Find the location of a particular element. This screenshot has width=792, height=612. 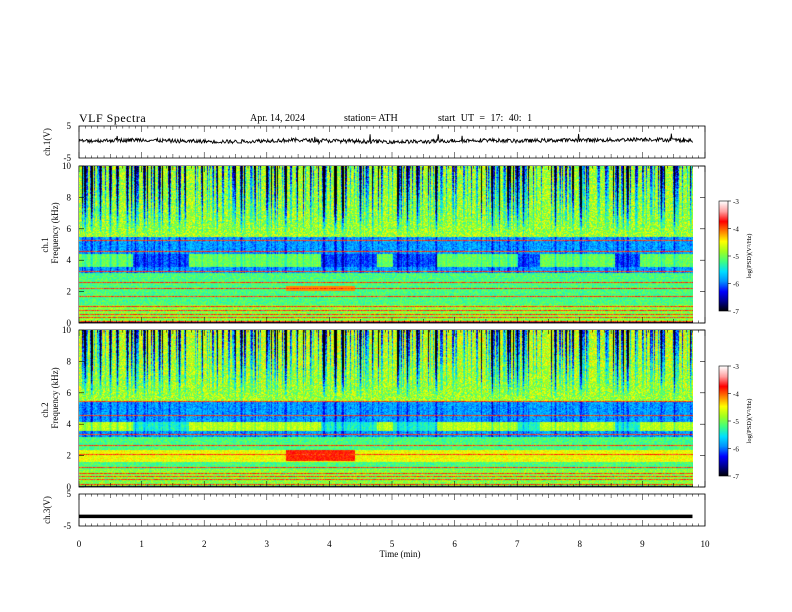

ch2-spectrogram-ytick-label: 2 is located at coordinates (69, 456).